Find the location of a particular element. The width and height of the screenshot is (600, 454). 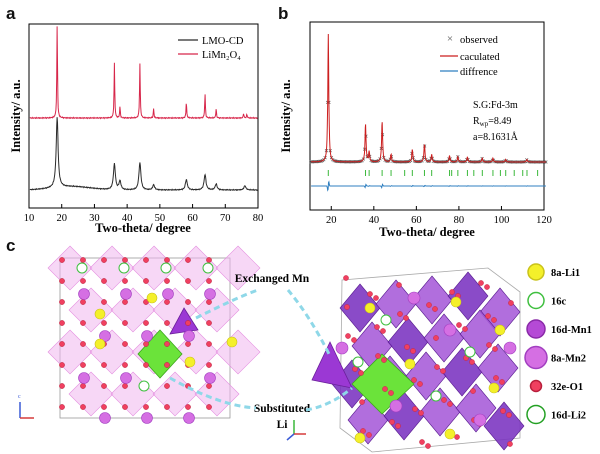

legend-label-diffrence: diffrence is located at coordinates (479, 72).